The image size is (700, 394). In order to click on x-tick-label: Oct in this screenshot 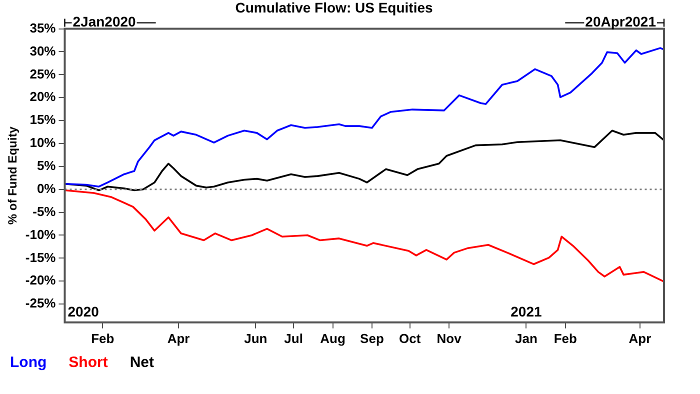, I will do `click(410, 338)`.